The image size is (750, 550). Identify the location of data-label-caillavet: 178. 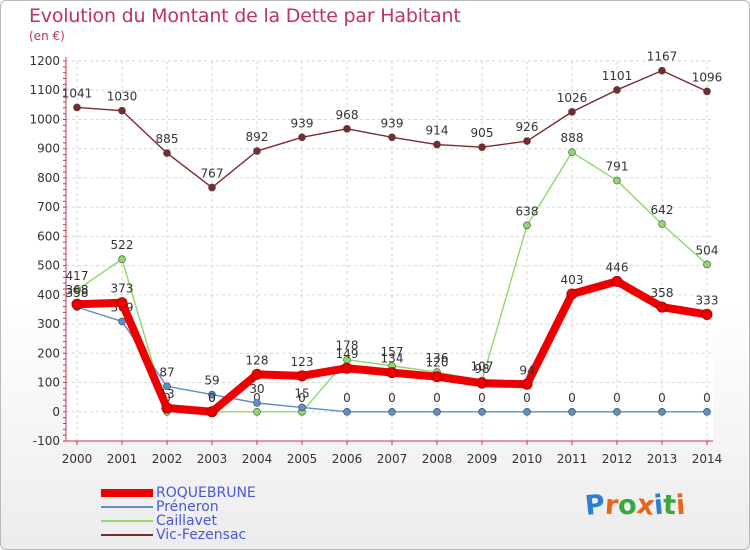
(347, 346).